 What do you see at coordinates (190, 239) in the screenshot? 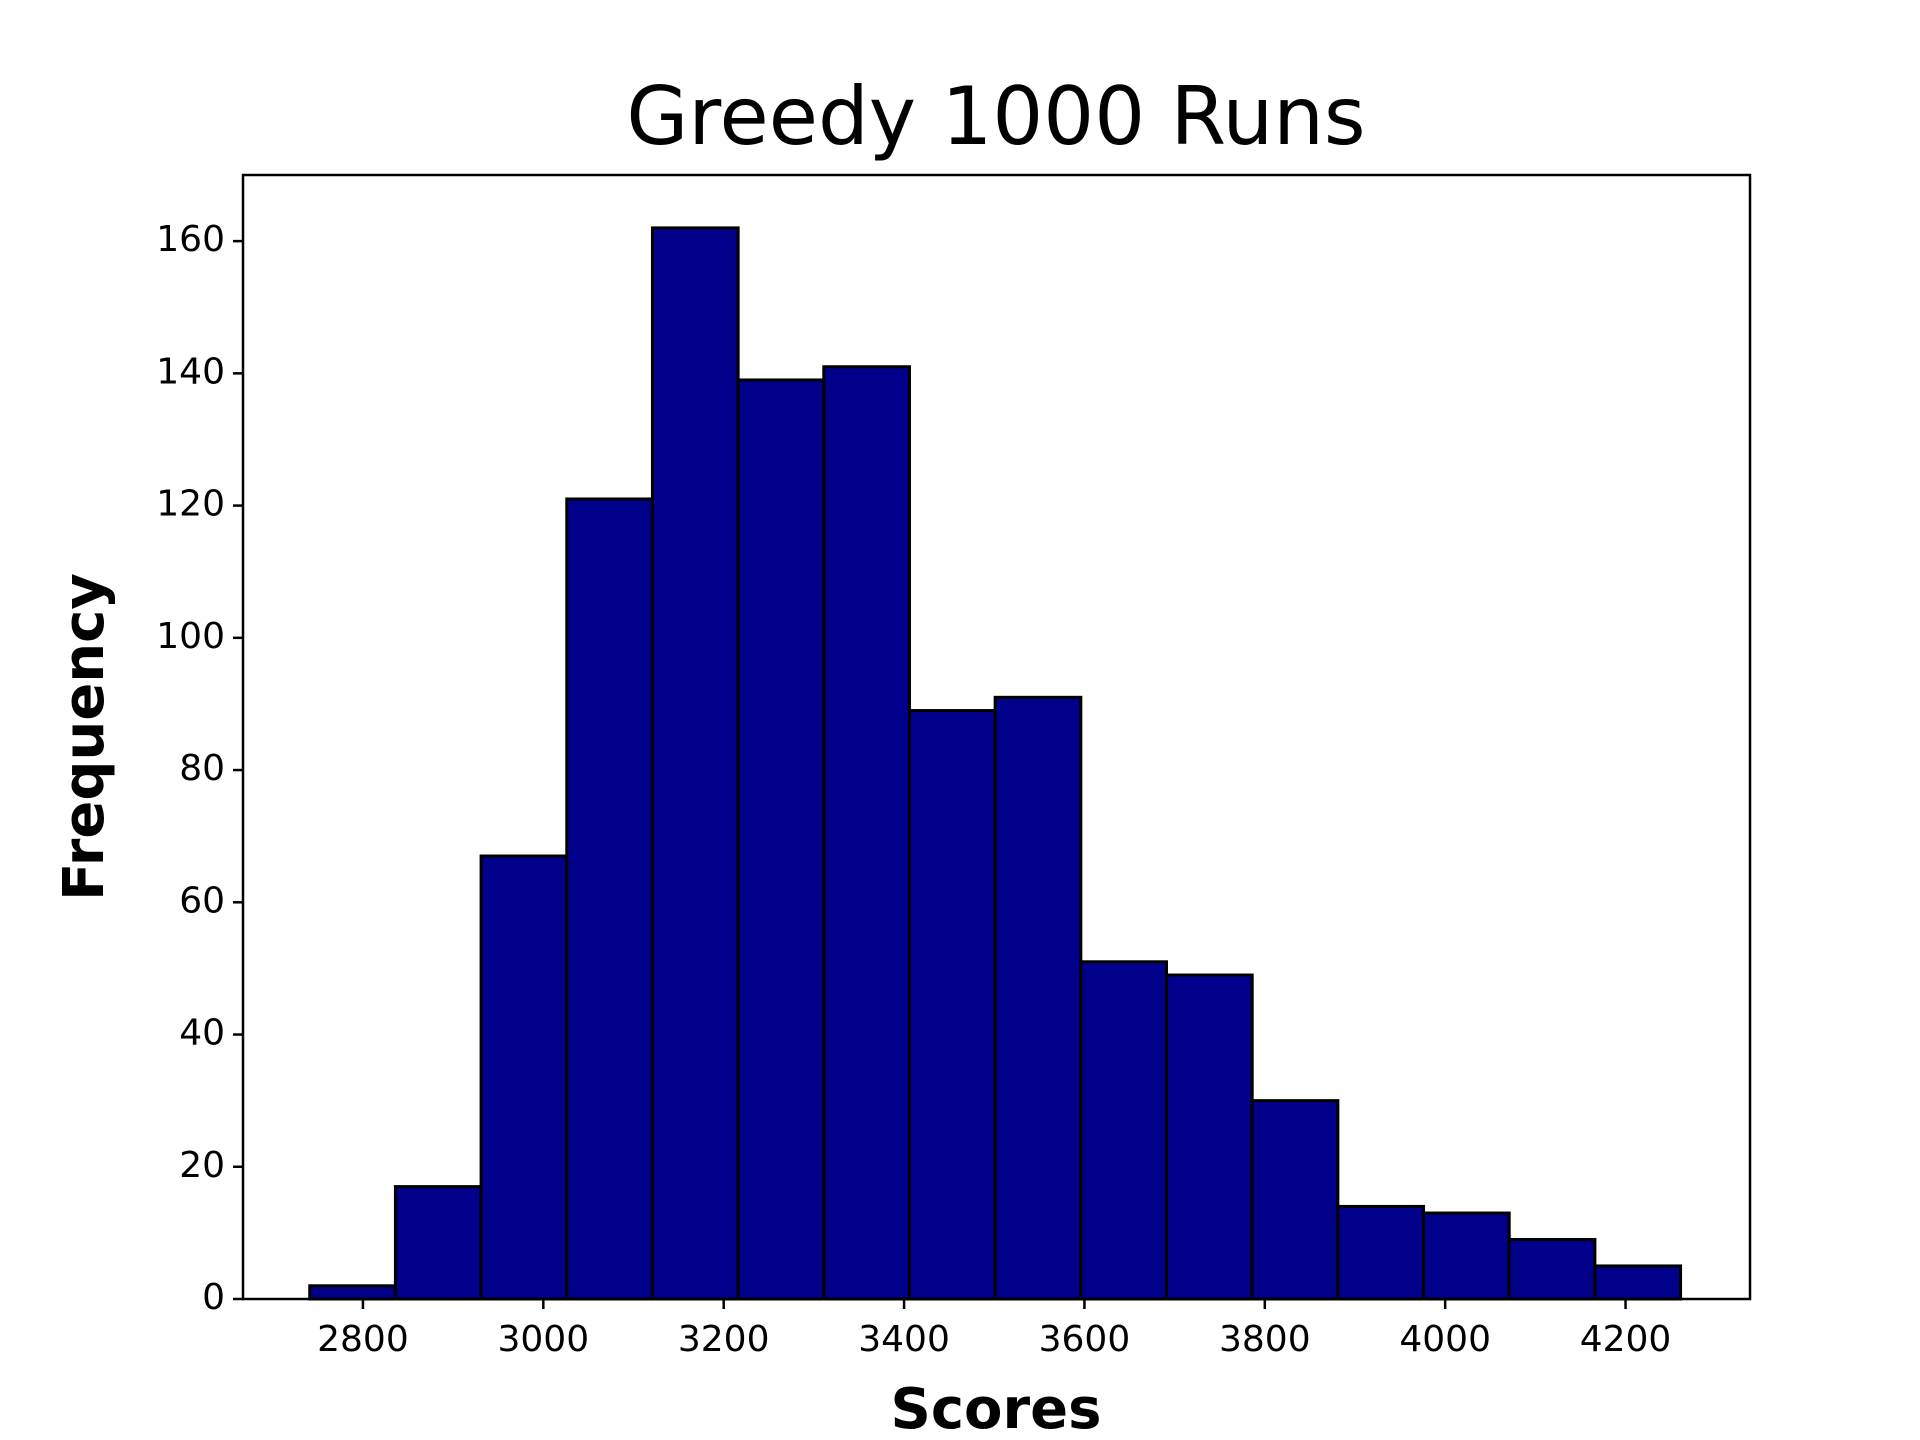
I see `y-tick-label: 160` at bounding box center [190, 239].